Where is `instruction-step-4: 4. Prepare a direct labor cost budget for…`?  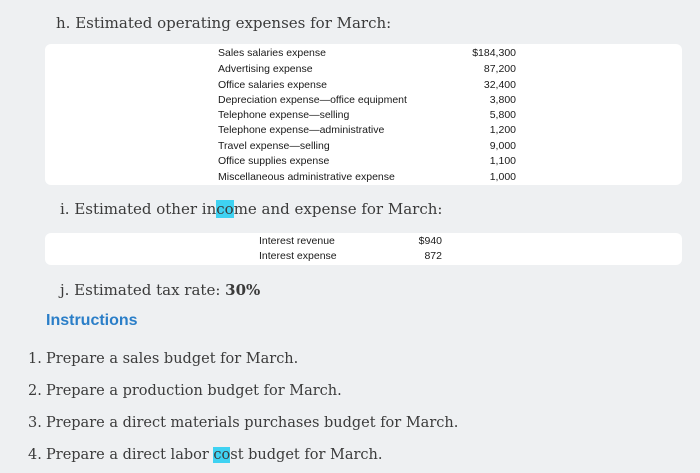 instruction-step-4: 4. Prepare a direct labor cost budget for… is located at coordinates (205, 455).